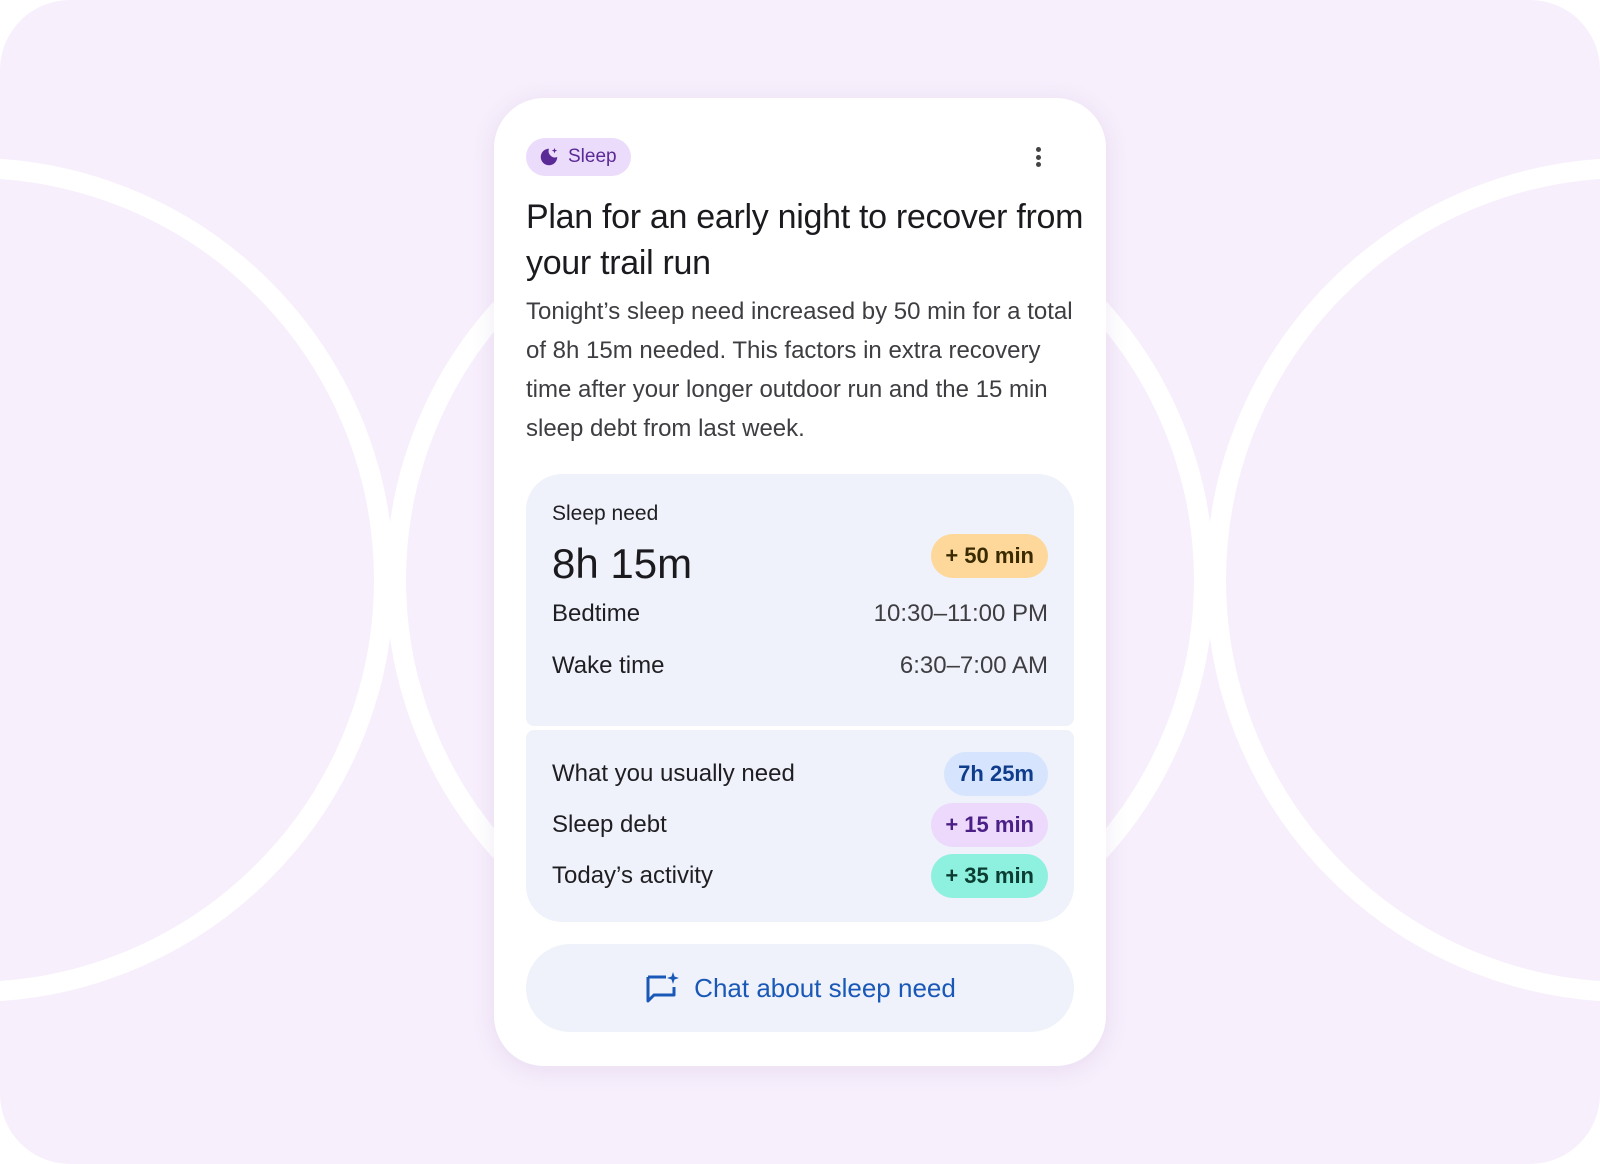  Describe the element at coordinates (663, 987) in the screenshot. I see `chat-spark-icon` at that location.